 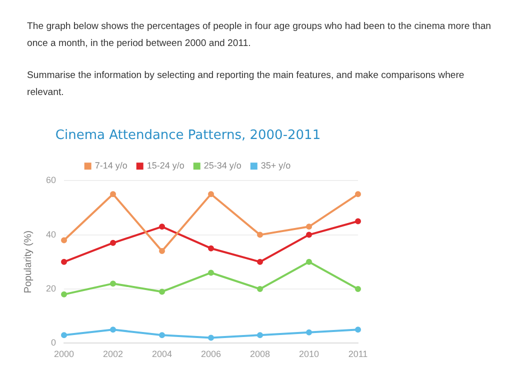 I want to click on x-tick-label: 2002, so click(x=113, y=354).